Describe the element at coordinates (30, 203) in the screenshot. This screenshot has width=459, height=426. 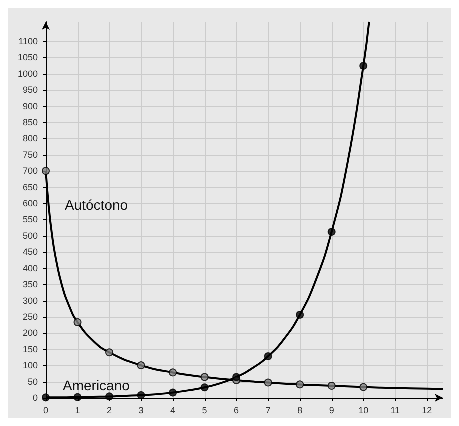
I see `y-tick-label: 600` at that location.